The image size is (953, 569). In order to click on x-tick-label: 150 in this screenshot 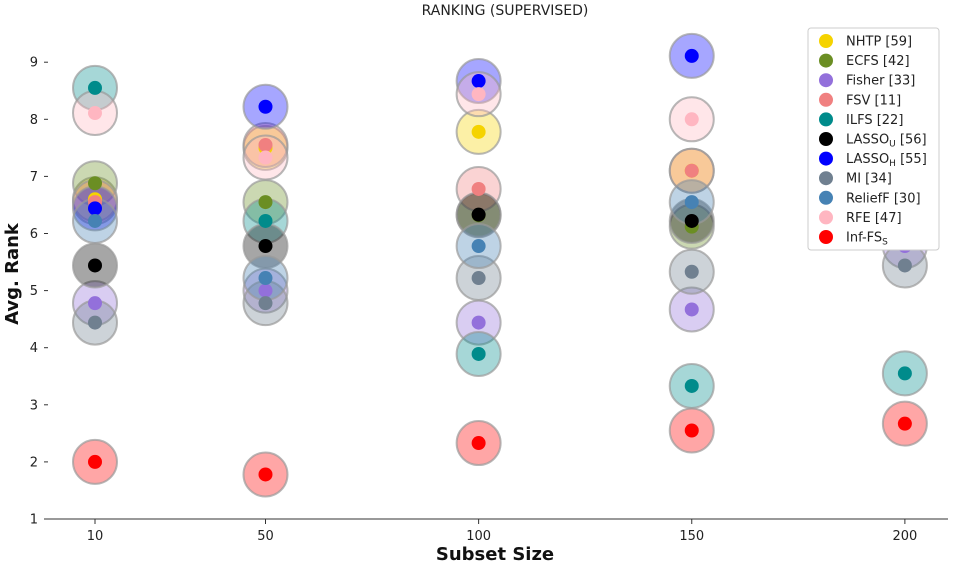, I will do `click(691, 536)`.